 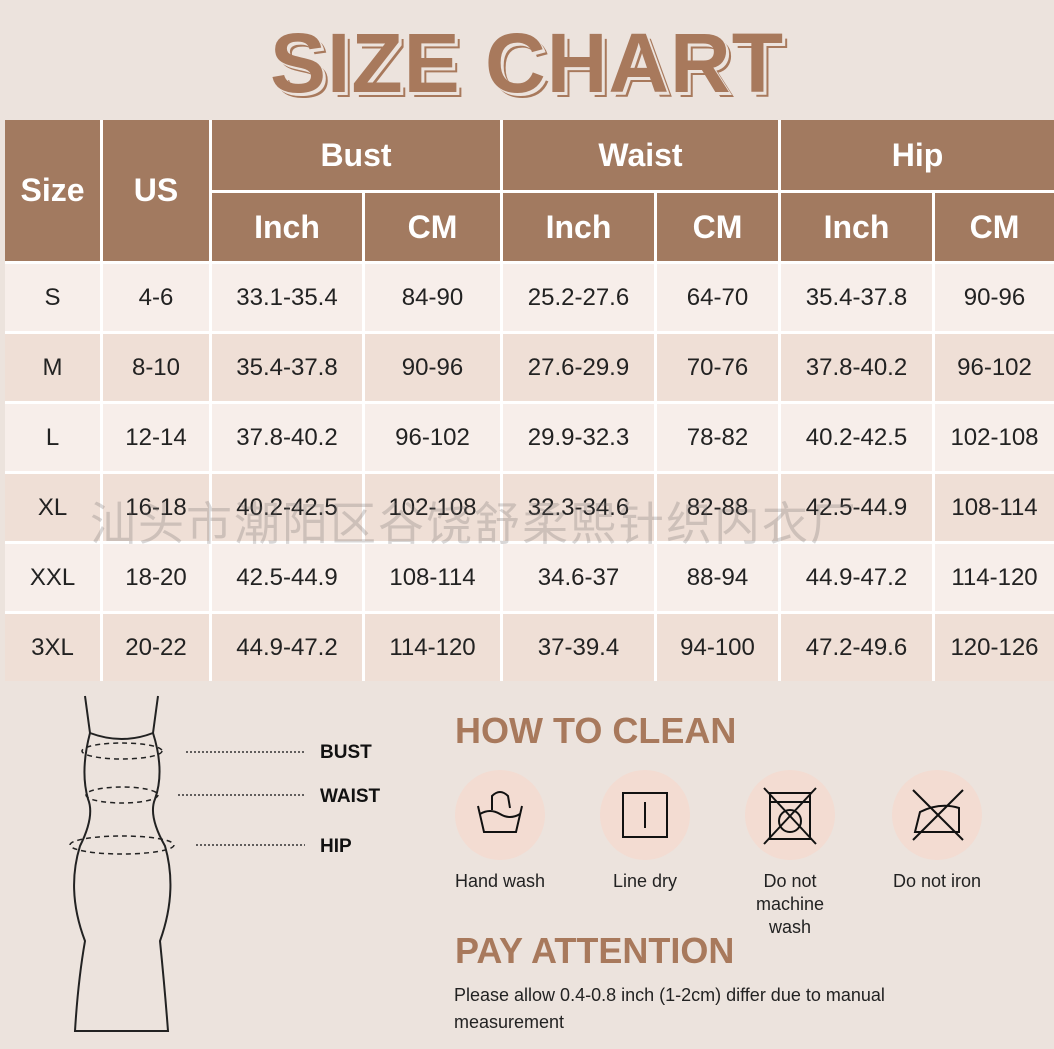 What do you see at coordinates (596, 730) in the screenshot?
I see `section-title: HOW TO CLEAN` at bounding box center [596, 730].